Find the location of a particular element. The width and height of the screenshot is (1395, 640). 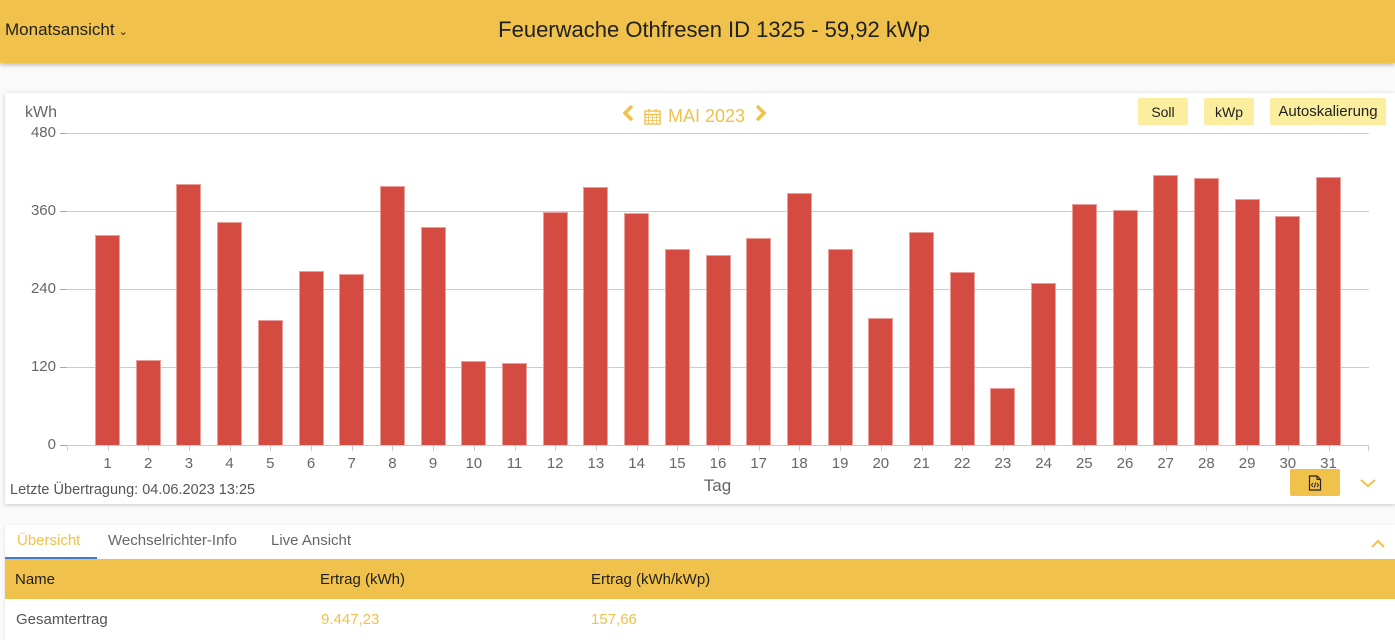

row-ertrag-kwh-kwp: 157,66 is located at coordinates (614, 619).